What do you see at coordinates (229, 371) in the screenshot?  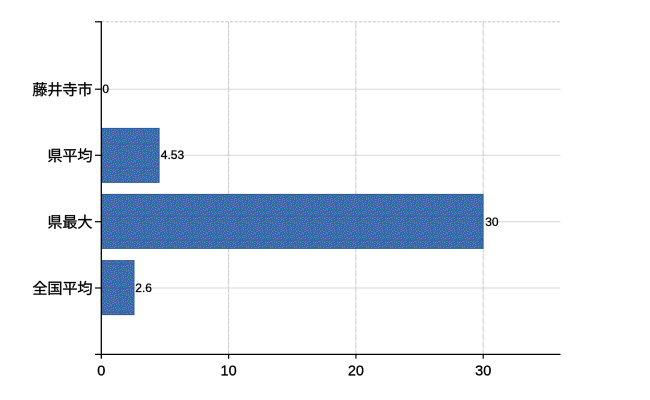 I see `svg-text: 10` at bounding box center [229, 371].